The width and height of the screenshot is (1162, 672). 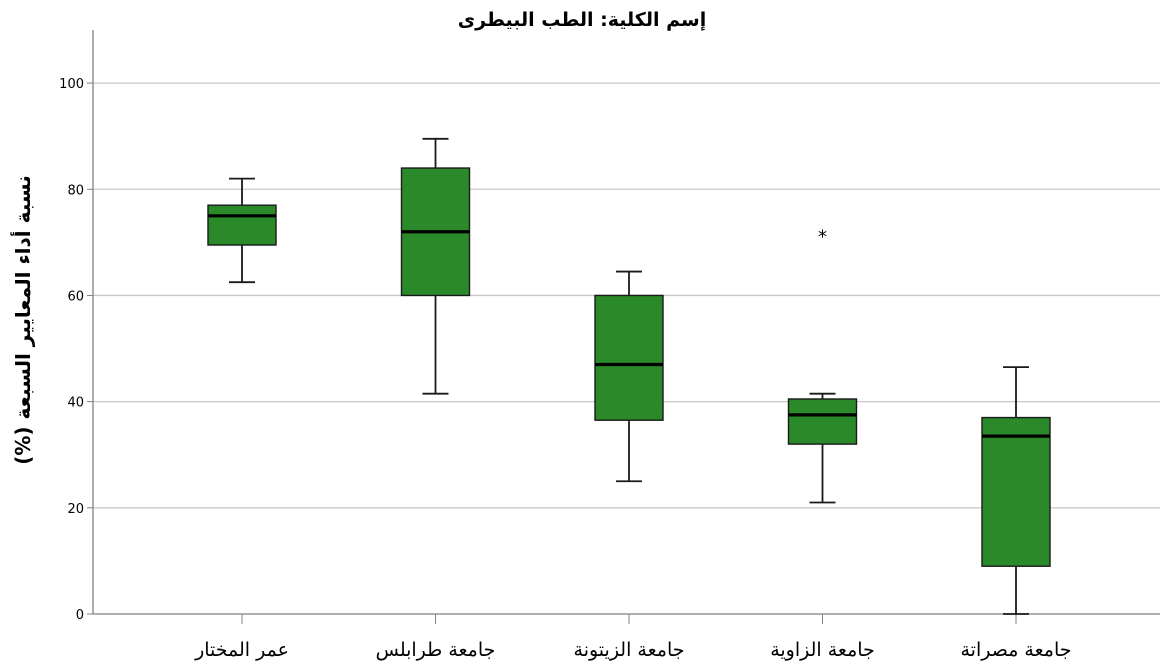 What do you see at coordinates (241, 650) in the screenshot?
I see `x-tick-label: عمر المختار` at bounding box center [241, 650].